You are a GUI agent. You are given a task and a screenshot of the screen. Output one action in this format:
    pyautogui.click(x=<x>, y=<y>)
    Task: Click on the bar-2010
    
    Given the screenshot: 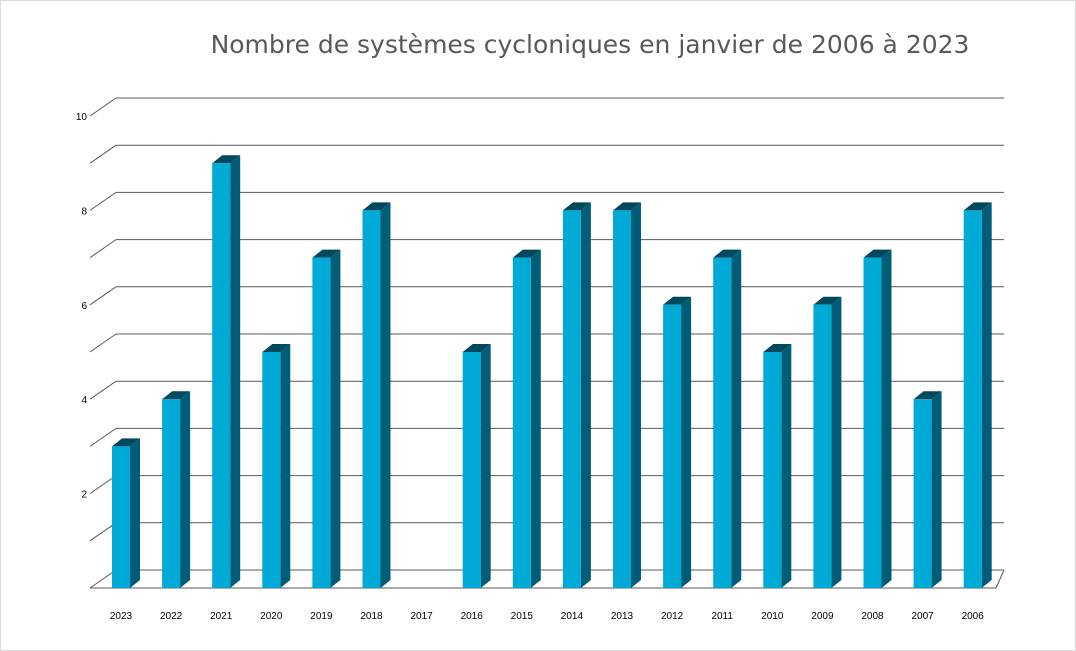 What is the action you would take?
    pyautogui.click(x=777, y=466)
    